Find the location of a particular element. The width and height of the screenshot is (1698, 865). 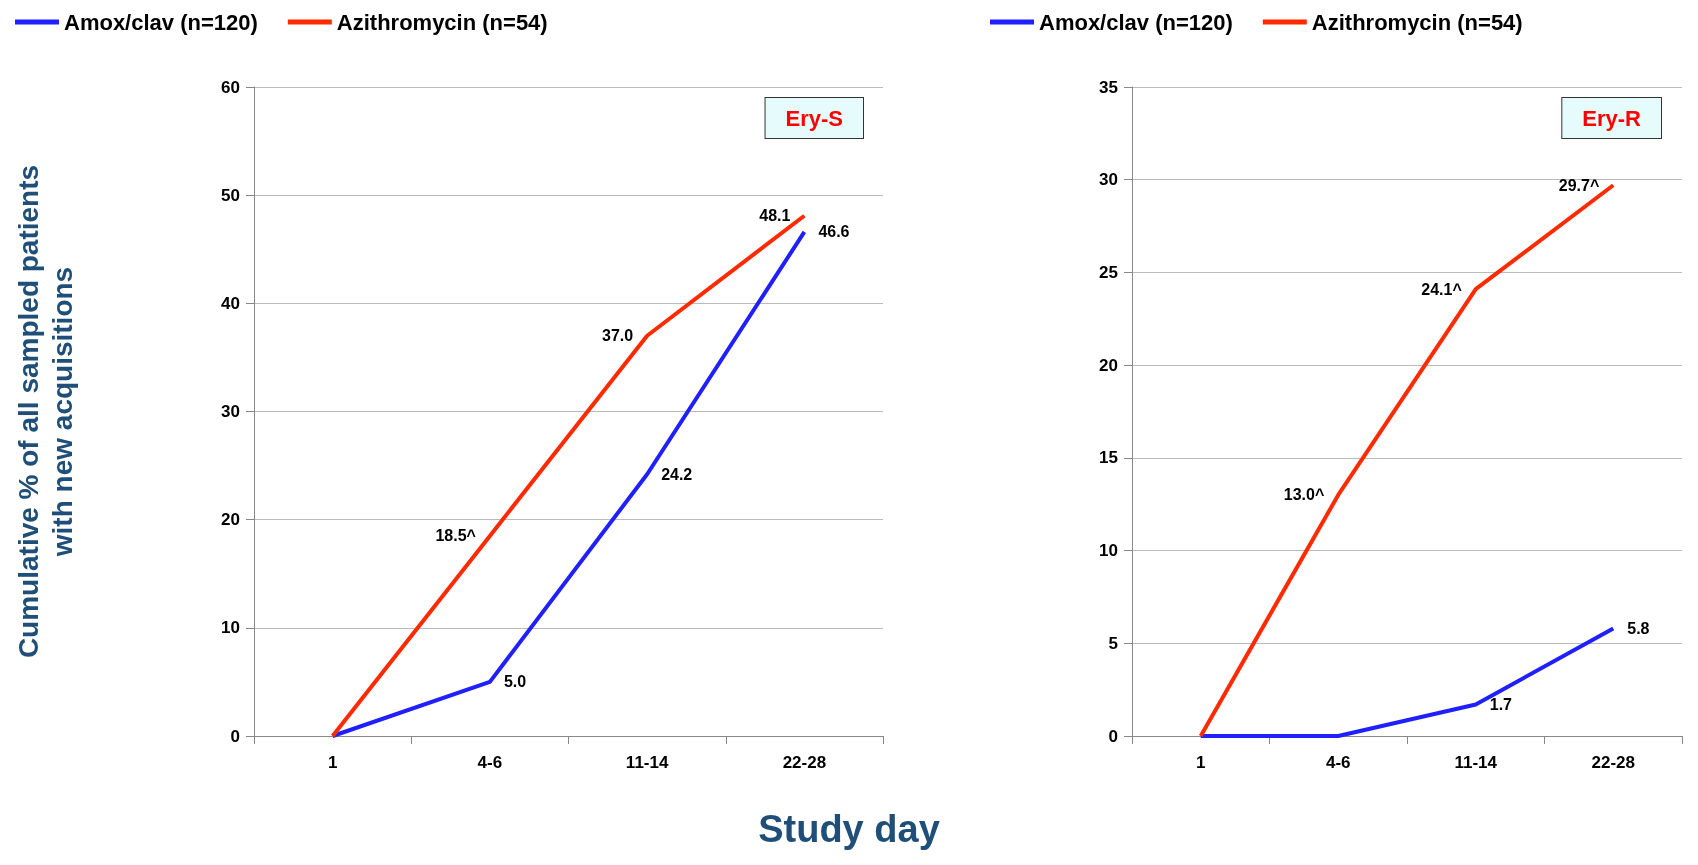

y-tick-label: 35 is located at coordinates (1108, 87).